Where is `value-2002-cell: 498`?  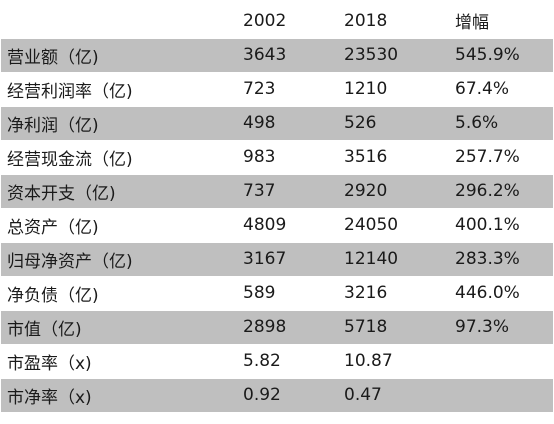 value-2002-cell: 498 is located at coordinates (283, 123).